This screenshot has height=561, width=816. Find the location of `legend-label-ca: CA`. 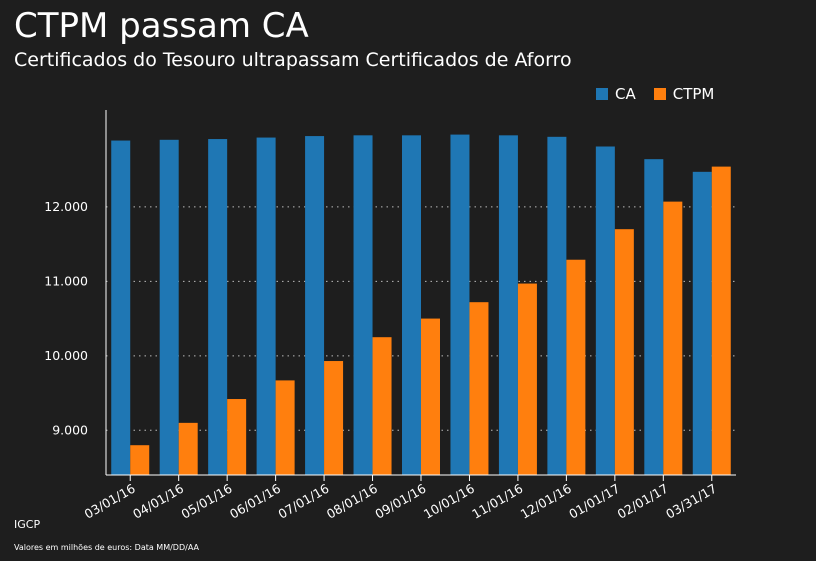

legend-label-ca: CA is located at coordinates (625, 94).